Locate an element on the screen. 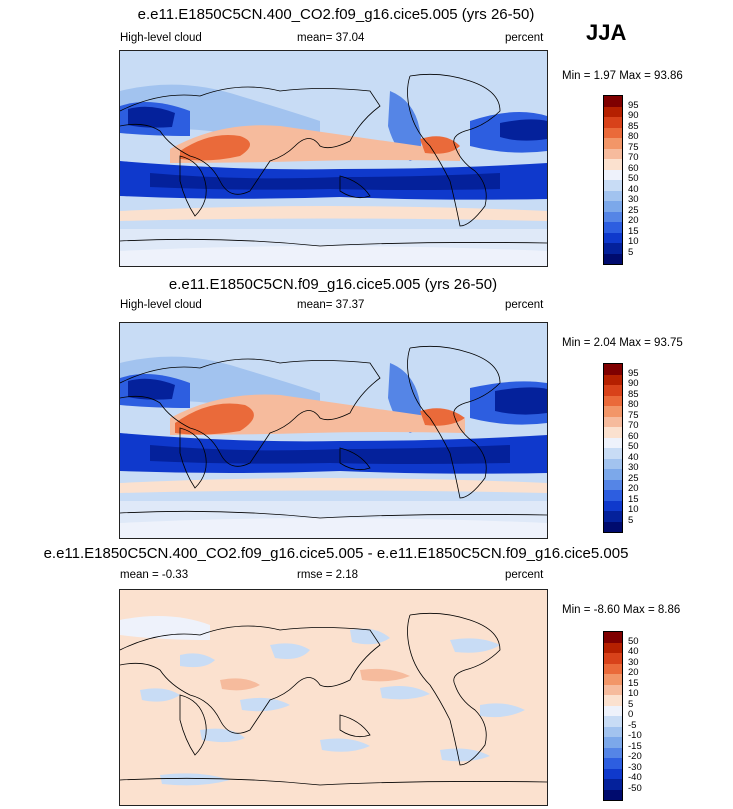  panel2-tick: 90 is located at coordinates (633, 383).